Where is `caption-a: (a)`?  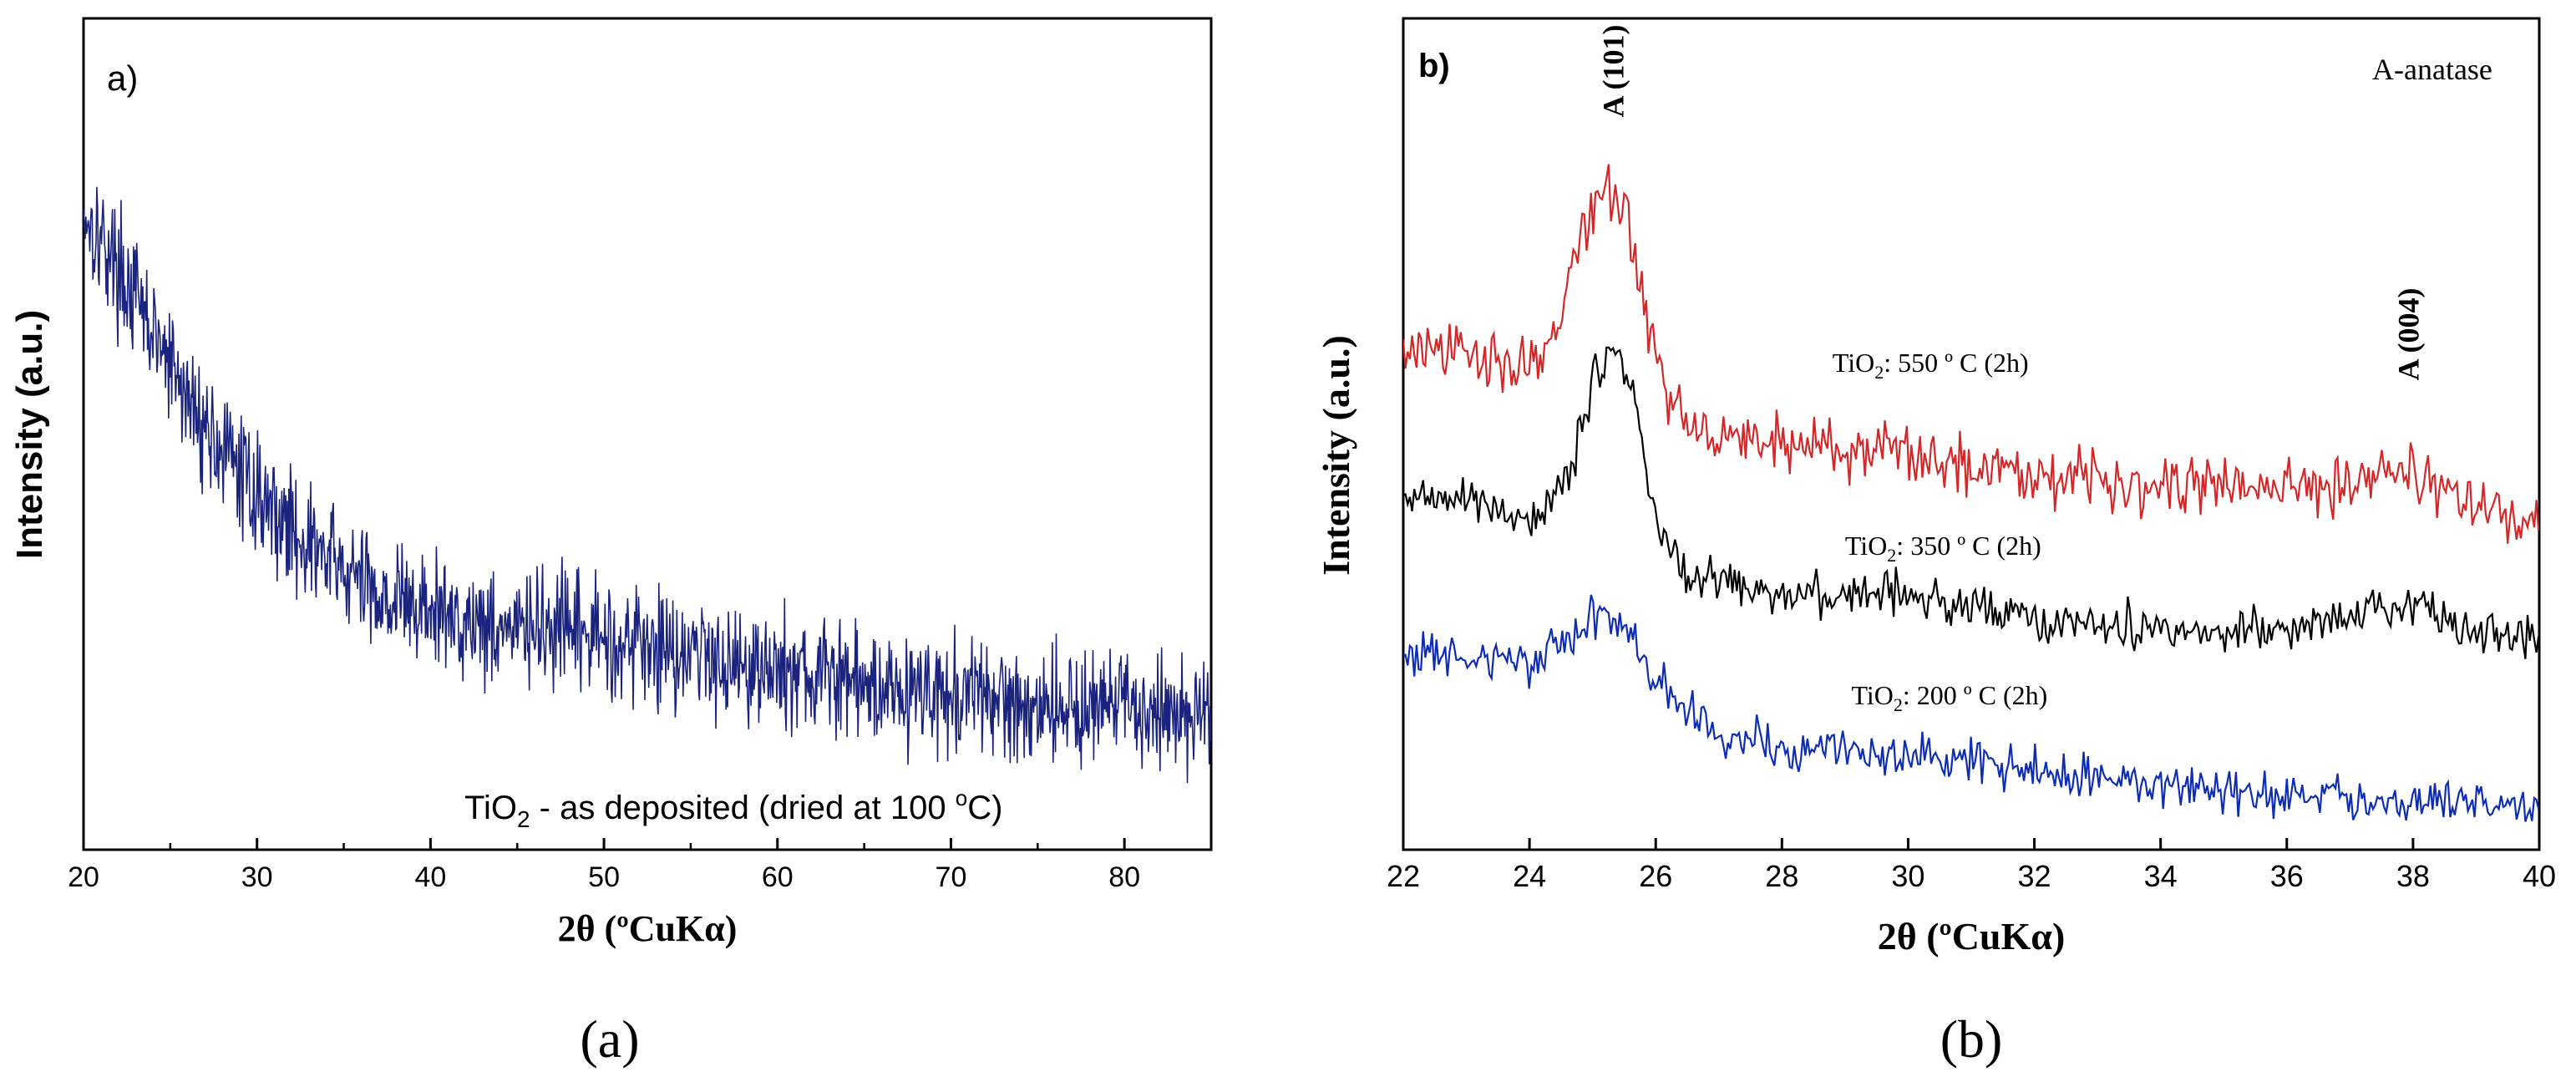 caption-a: (a) is located at coordinates (609, 1039).